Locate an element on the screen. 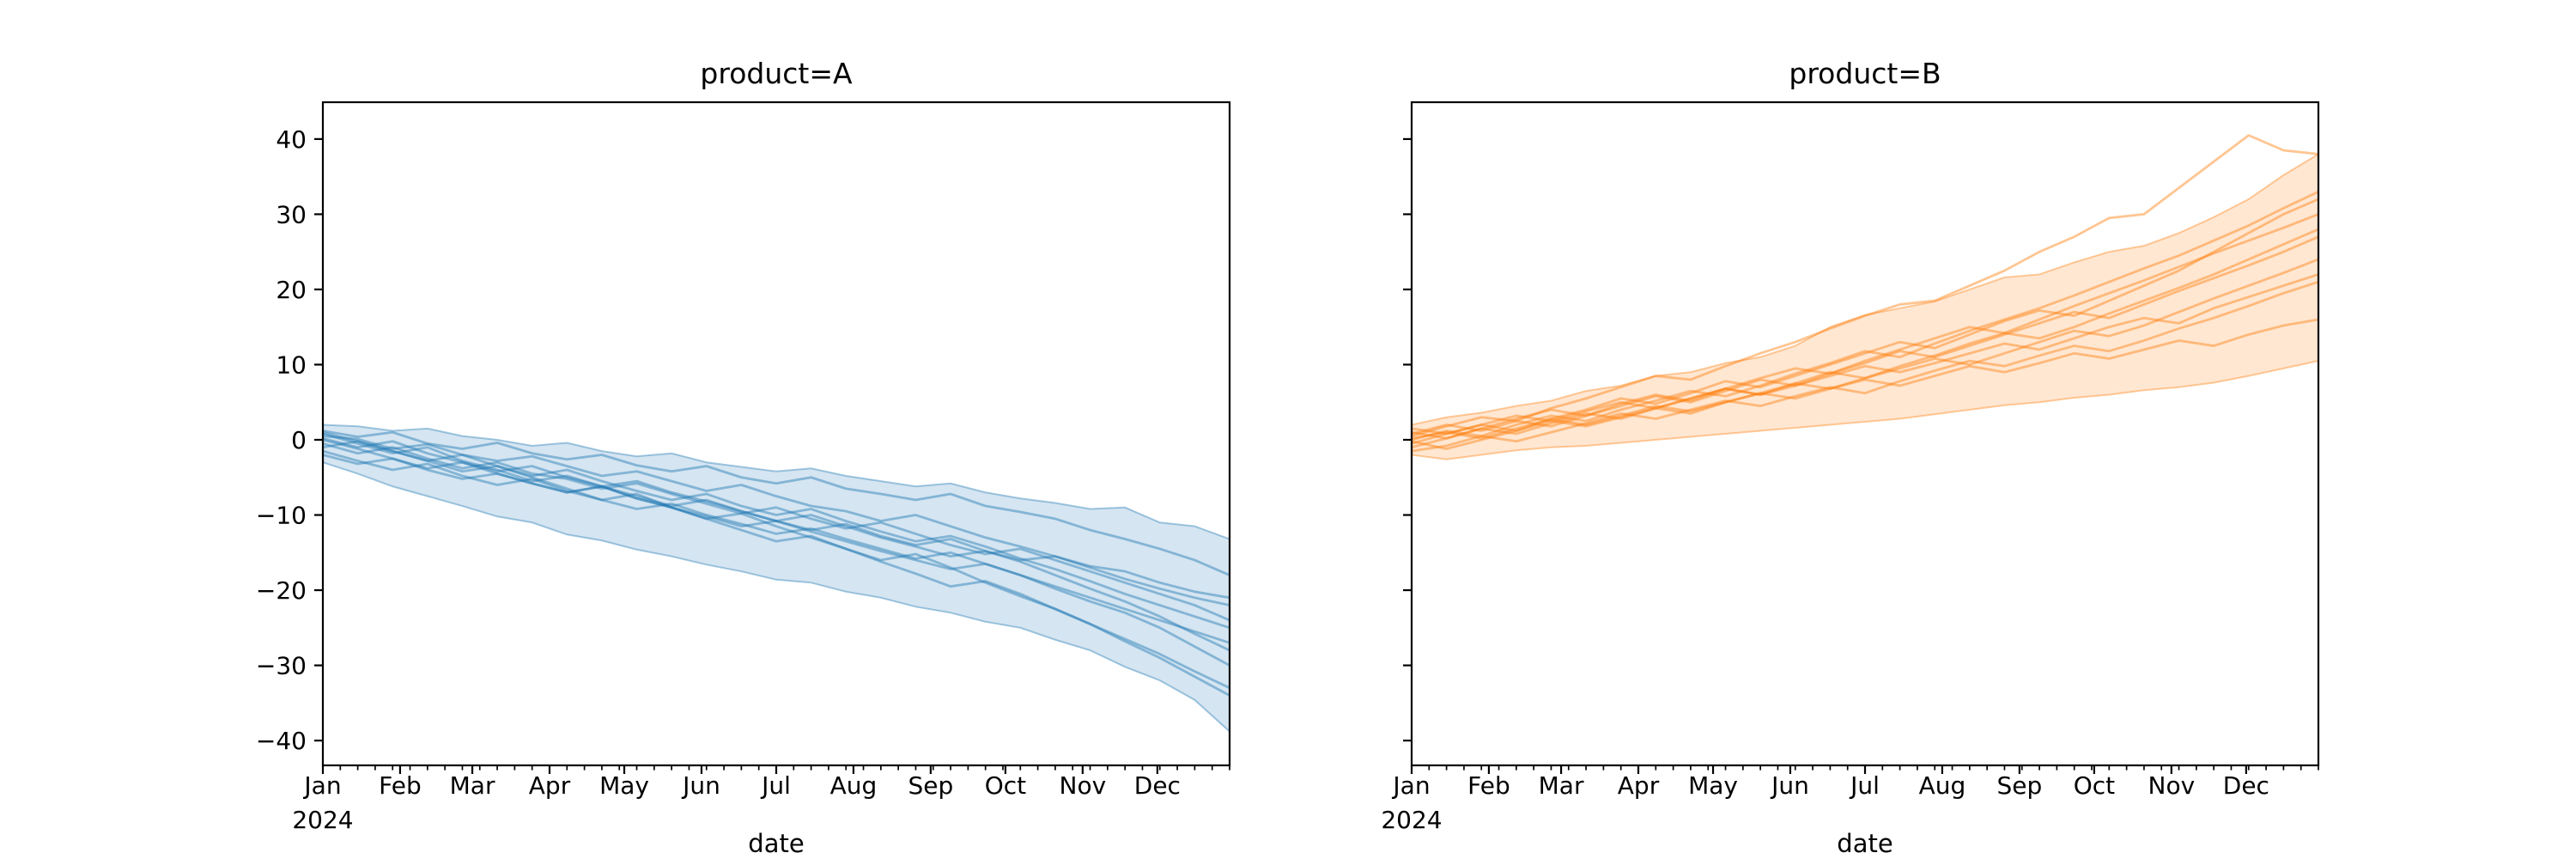 Image resolution: width=2576 pixels, height=859 pixels. y-tick-label: −10 is located at coordinates (281, 516).